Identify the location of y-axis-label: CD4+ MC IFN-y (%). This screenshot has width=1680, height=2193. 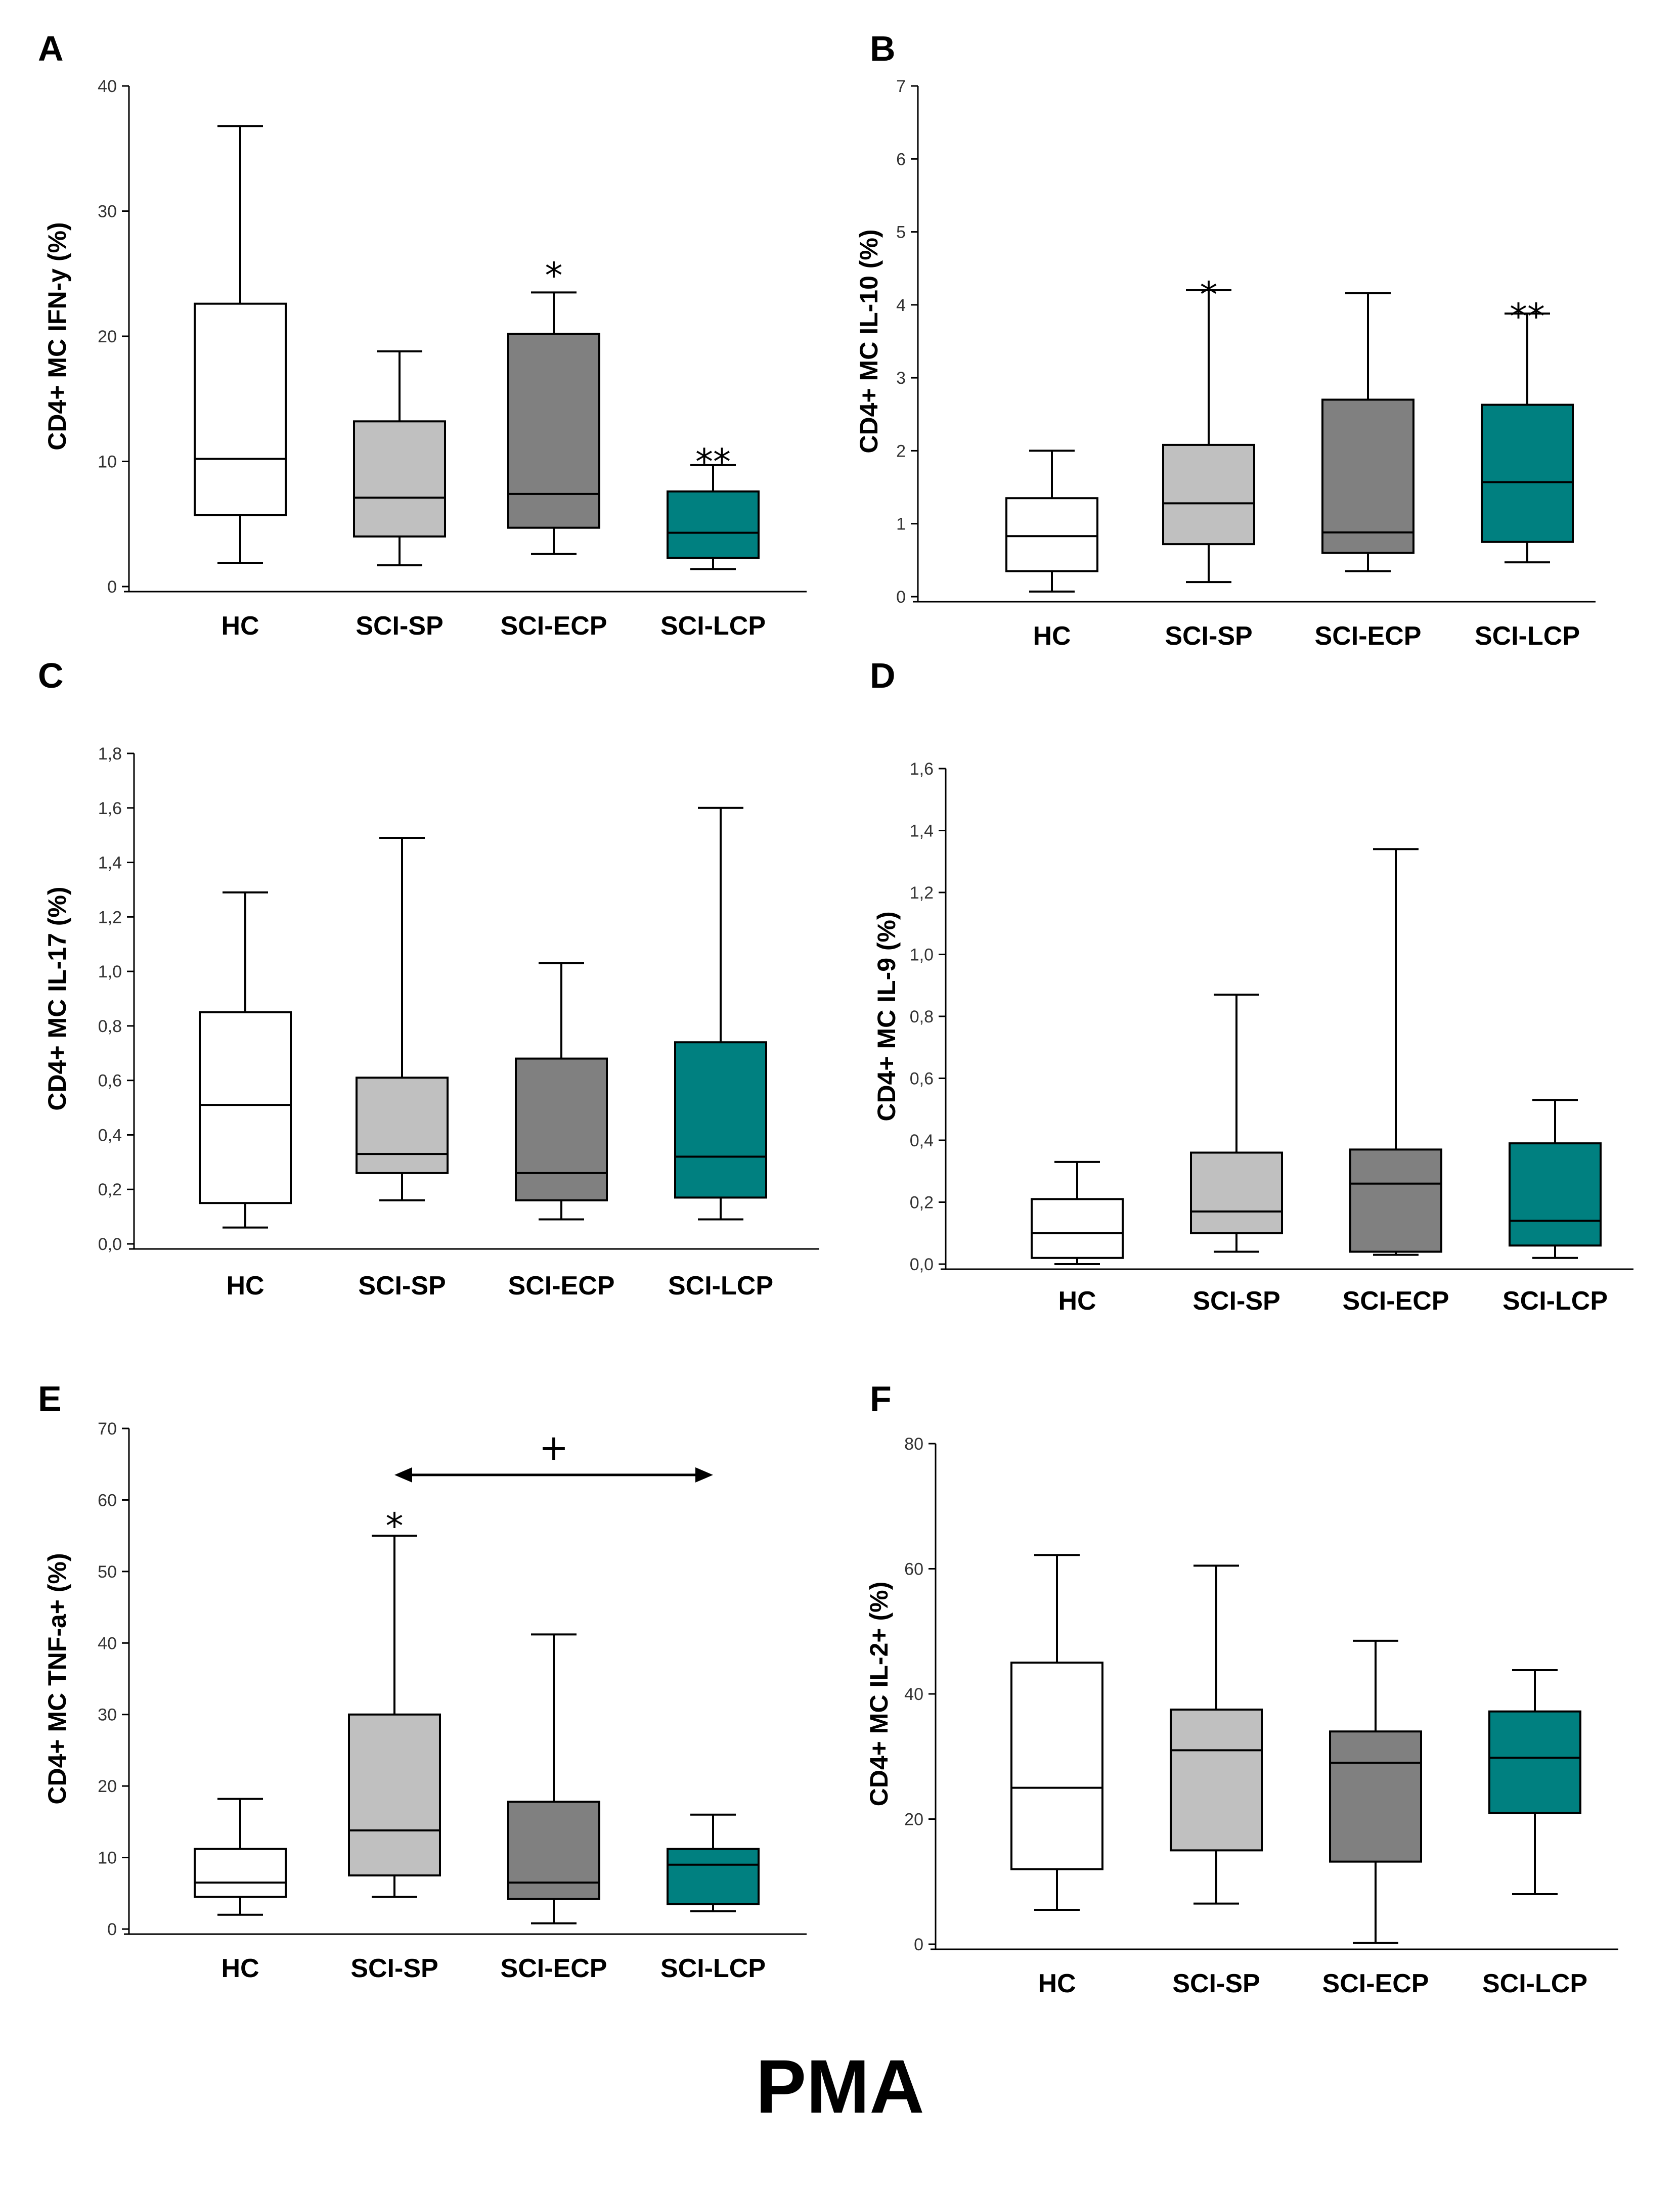
(57, 336).